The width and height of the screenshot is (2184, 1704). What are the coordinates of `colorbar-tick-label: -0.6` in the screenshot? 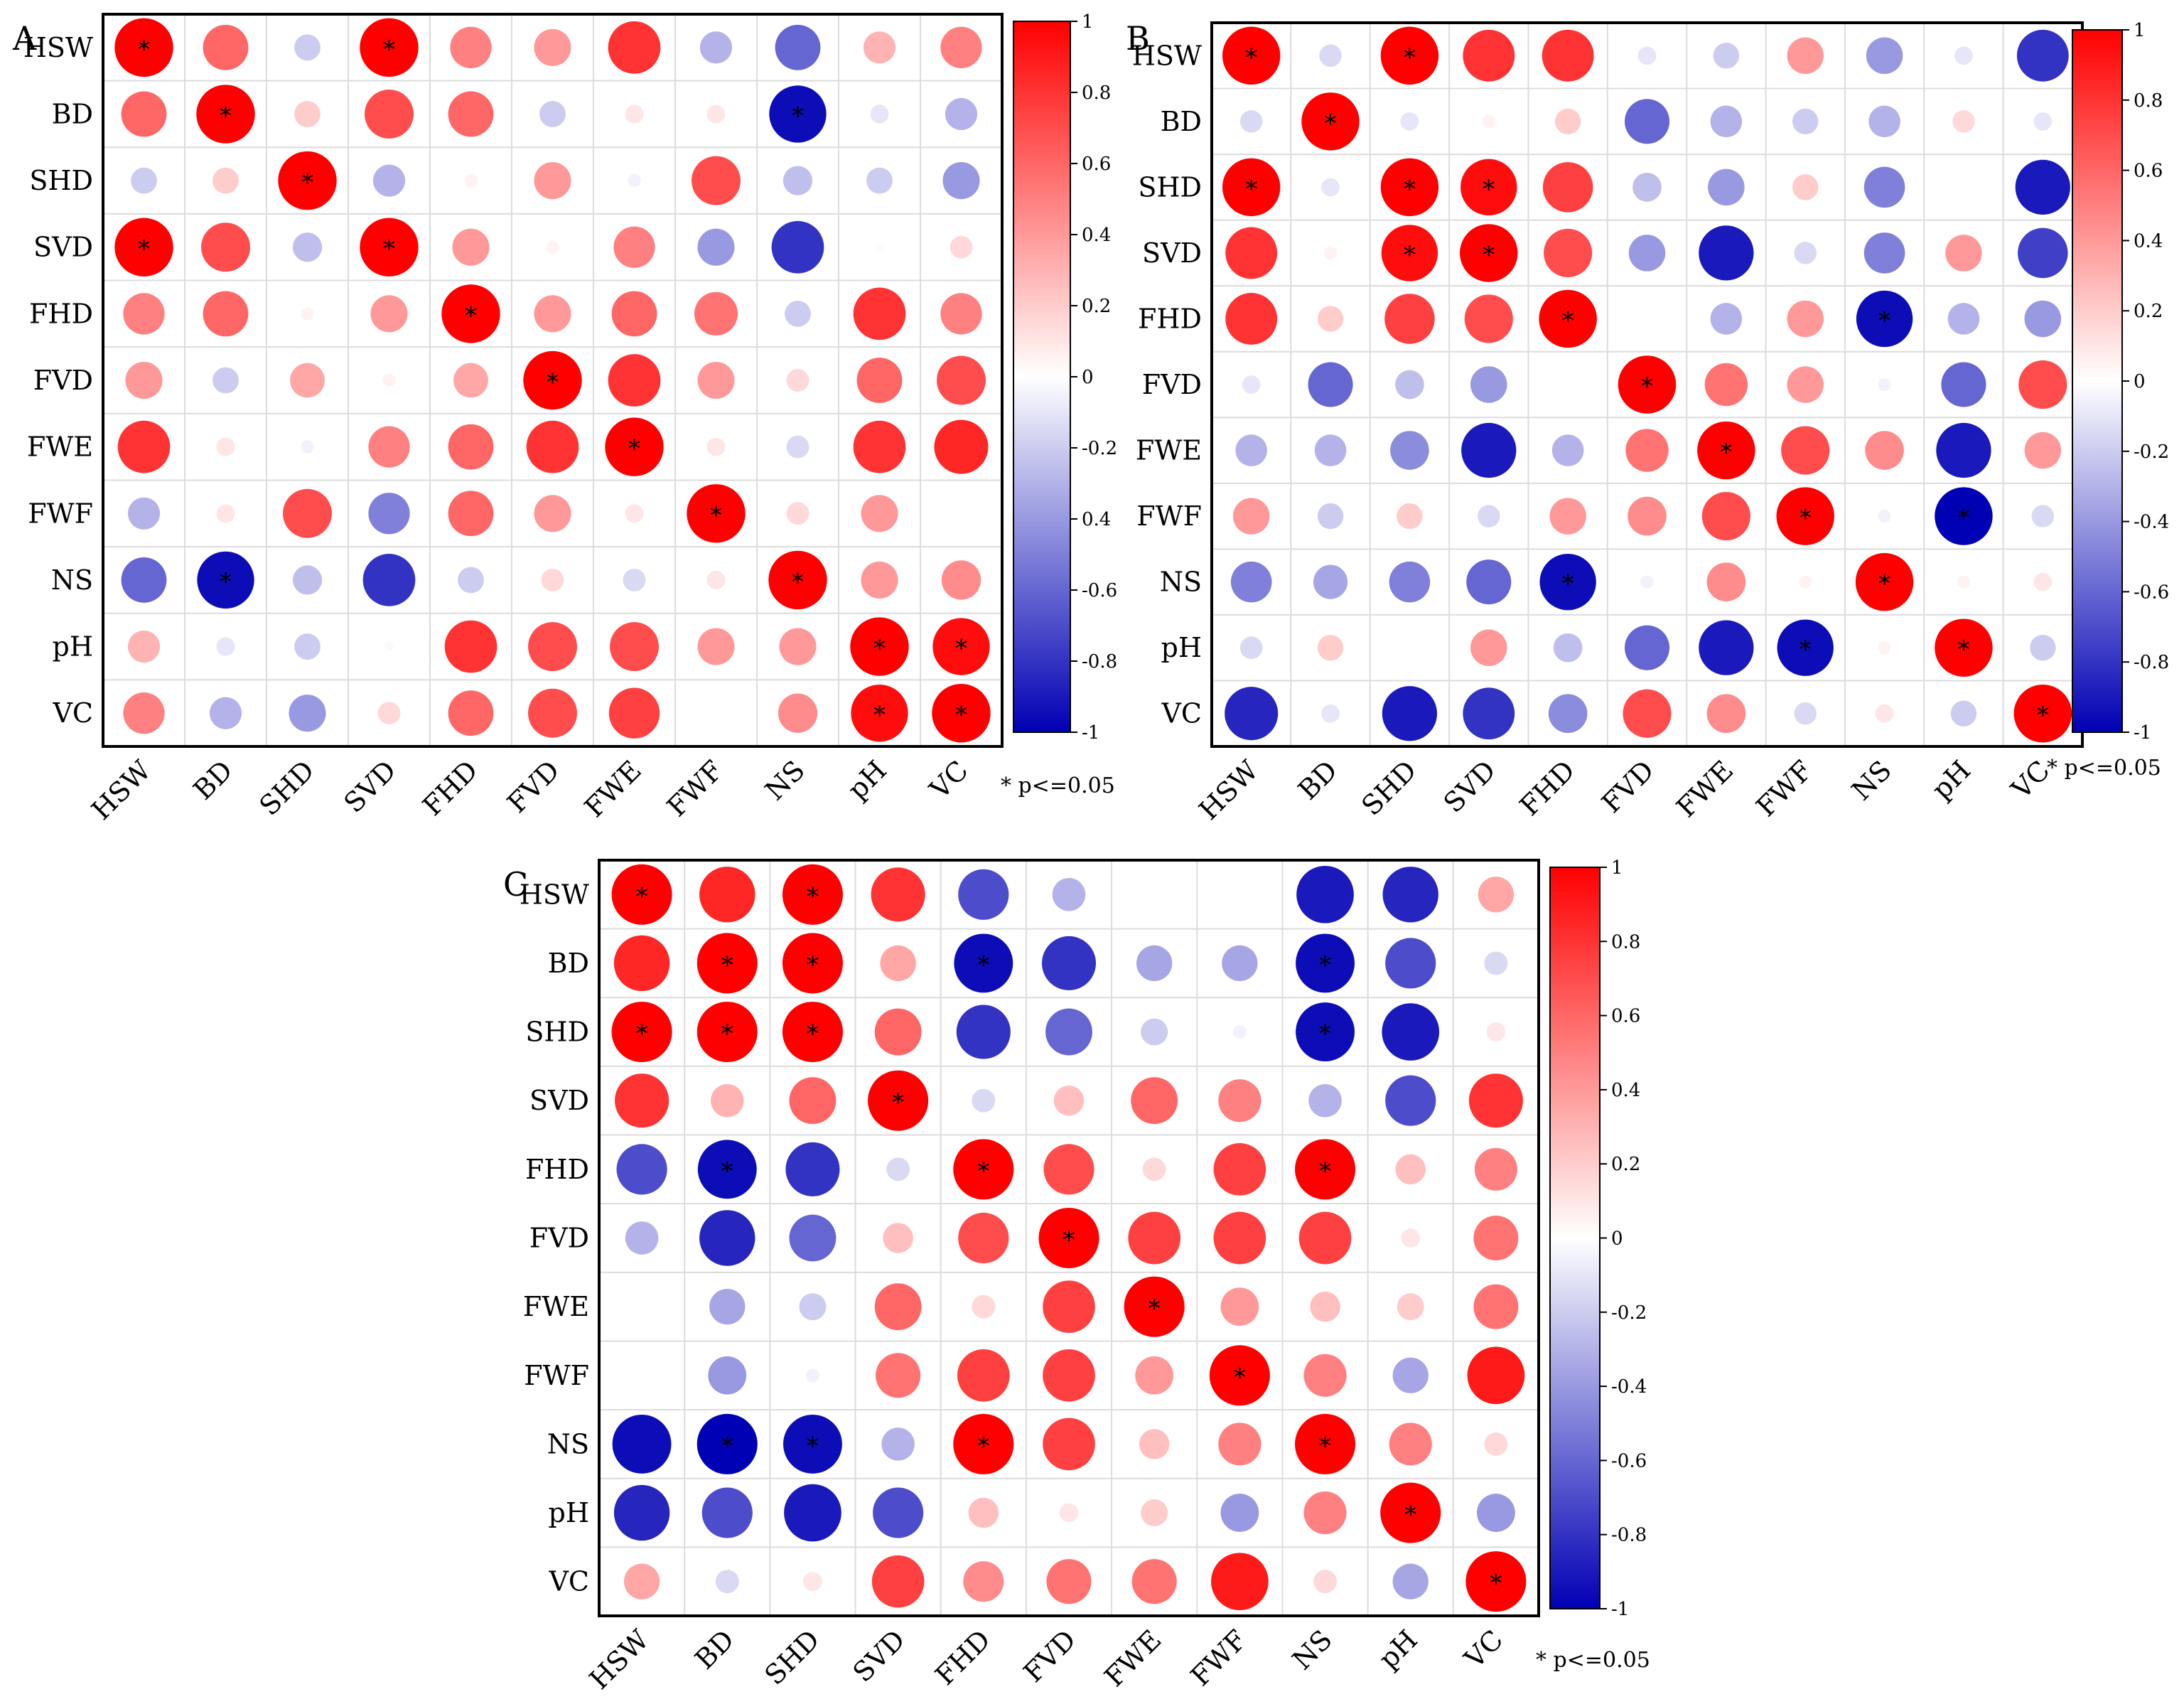 It's located at (1629, 1461).